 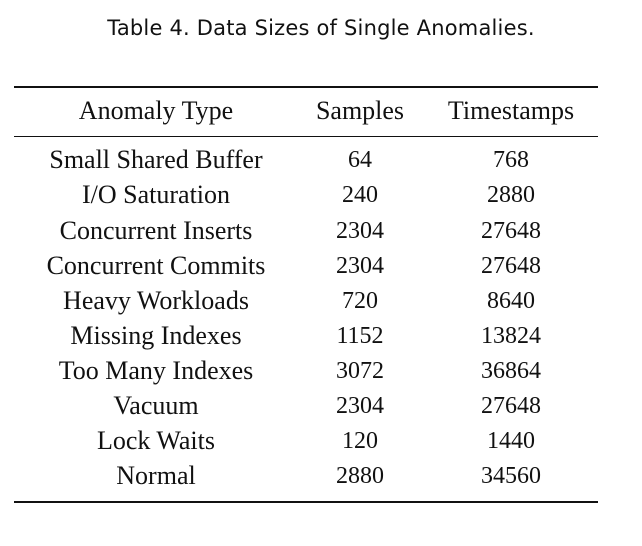 What do you see at coordinates (156, 265) in the screenshot?
I see `anomaly-type-cell: Concurrent Commits` at bounding box center [156, 265].